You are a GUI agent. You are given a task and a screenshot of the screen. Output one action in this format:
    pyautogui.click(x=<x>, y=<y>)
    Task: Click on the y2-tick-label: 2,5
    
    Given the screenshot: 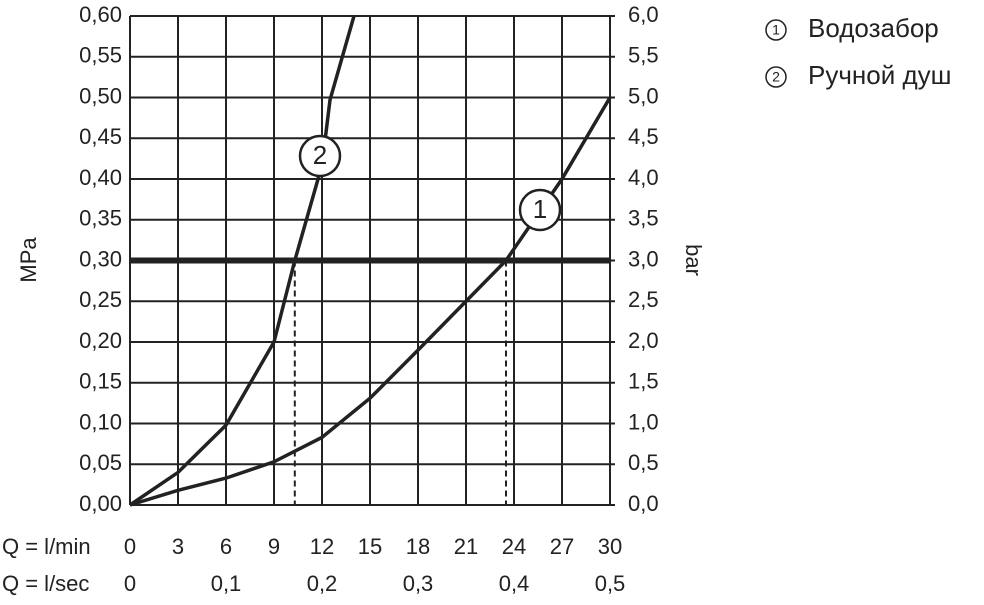 What is the action you would take?
    pyautogui.click(x=643, y=299)
    